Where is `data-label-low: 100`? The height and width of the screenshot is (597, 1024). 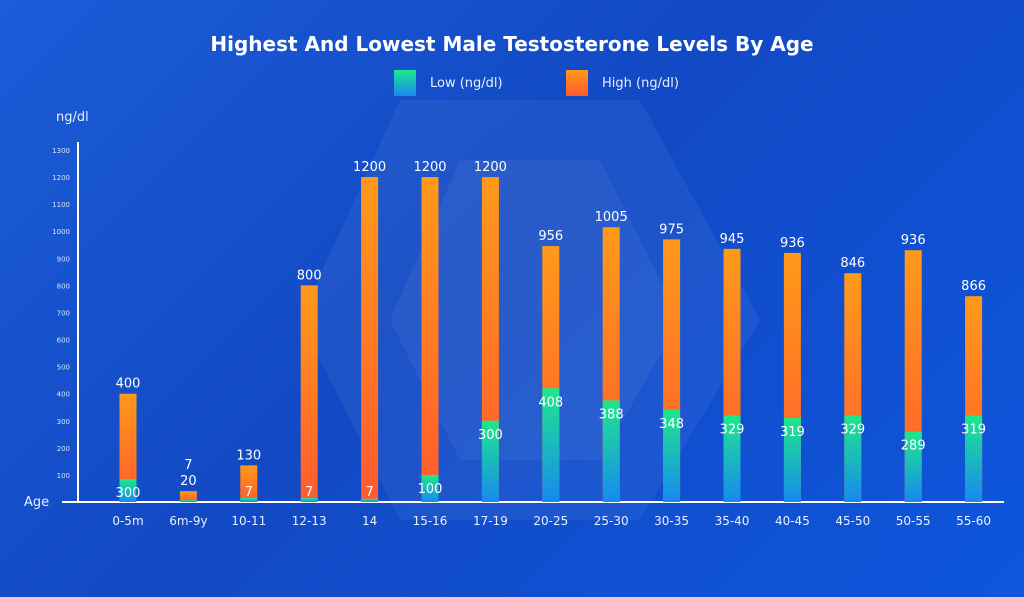
data-label-low: 100 is located at coordinates (430, 489).